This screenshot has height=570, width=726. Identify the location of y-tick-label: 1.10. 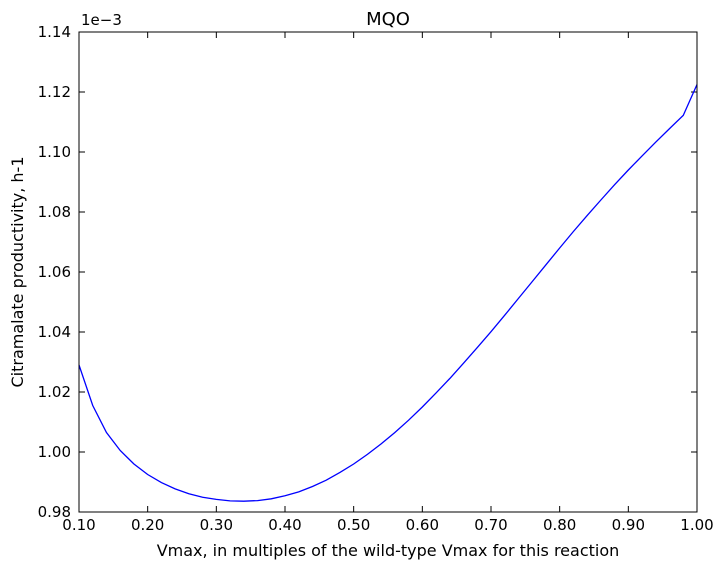
(54, 152).